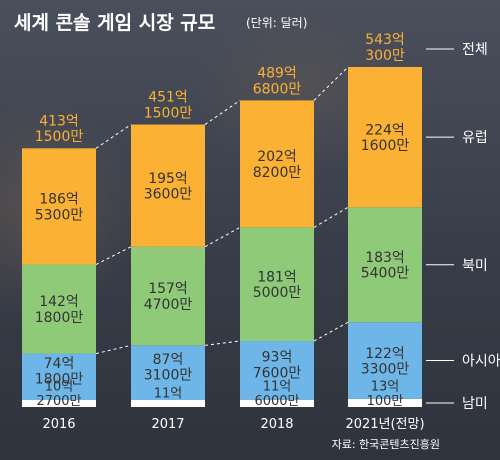 Image resolution: width=500 pixels, height=460 pixels. What do you see at coordinates (385, 274) in the screenshot?
I see `segment-label-north_america-line: 5400만` at bounding box center [385, 274].